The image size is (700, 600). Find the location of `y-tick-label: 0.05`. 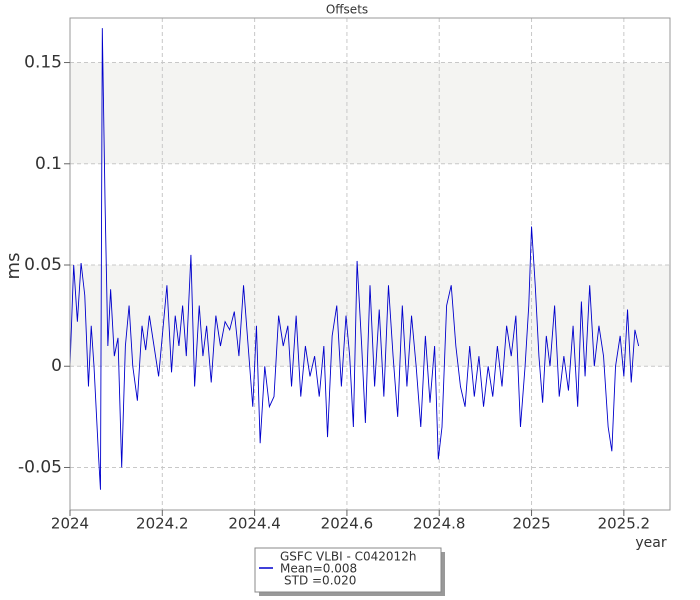

y-tick-label: 0.05 is located at coordinates (43, 265).